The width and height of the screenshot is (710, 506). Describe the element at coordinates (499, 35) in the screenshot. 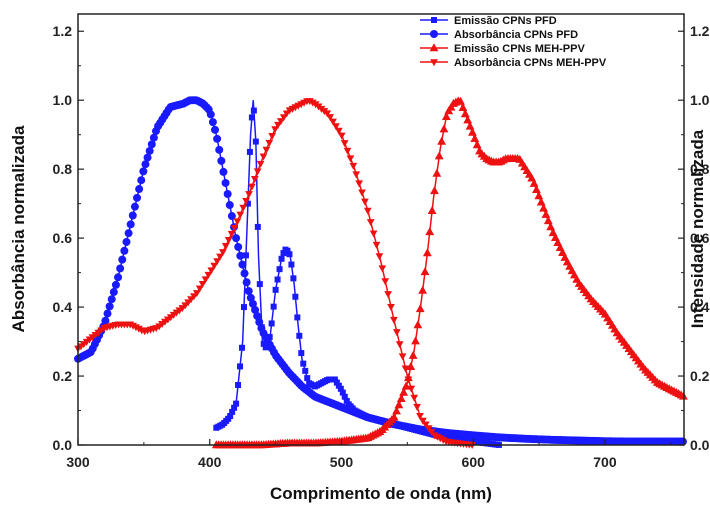

I see `legend-item-1: Absorbância CPNs PFD` at that location.